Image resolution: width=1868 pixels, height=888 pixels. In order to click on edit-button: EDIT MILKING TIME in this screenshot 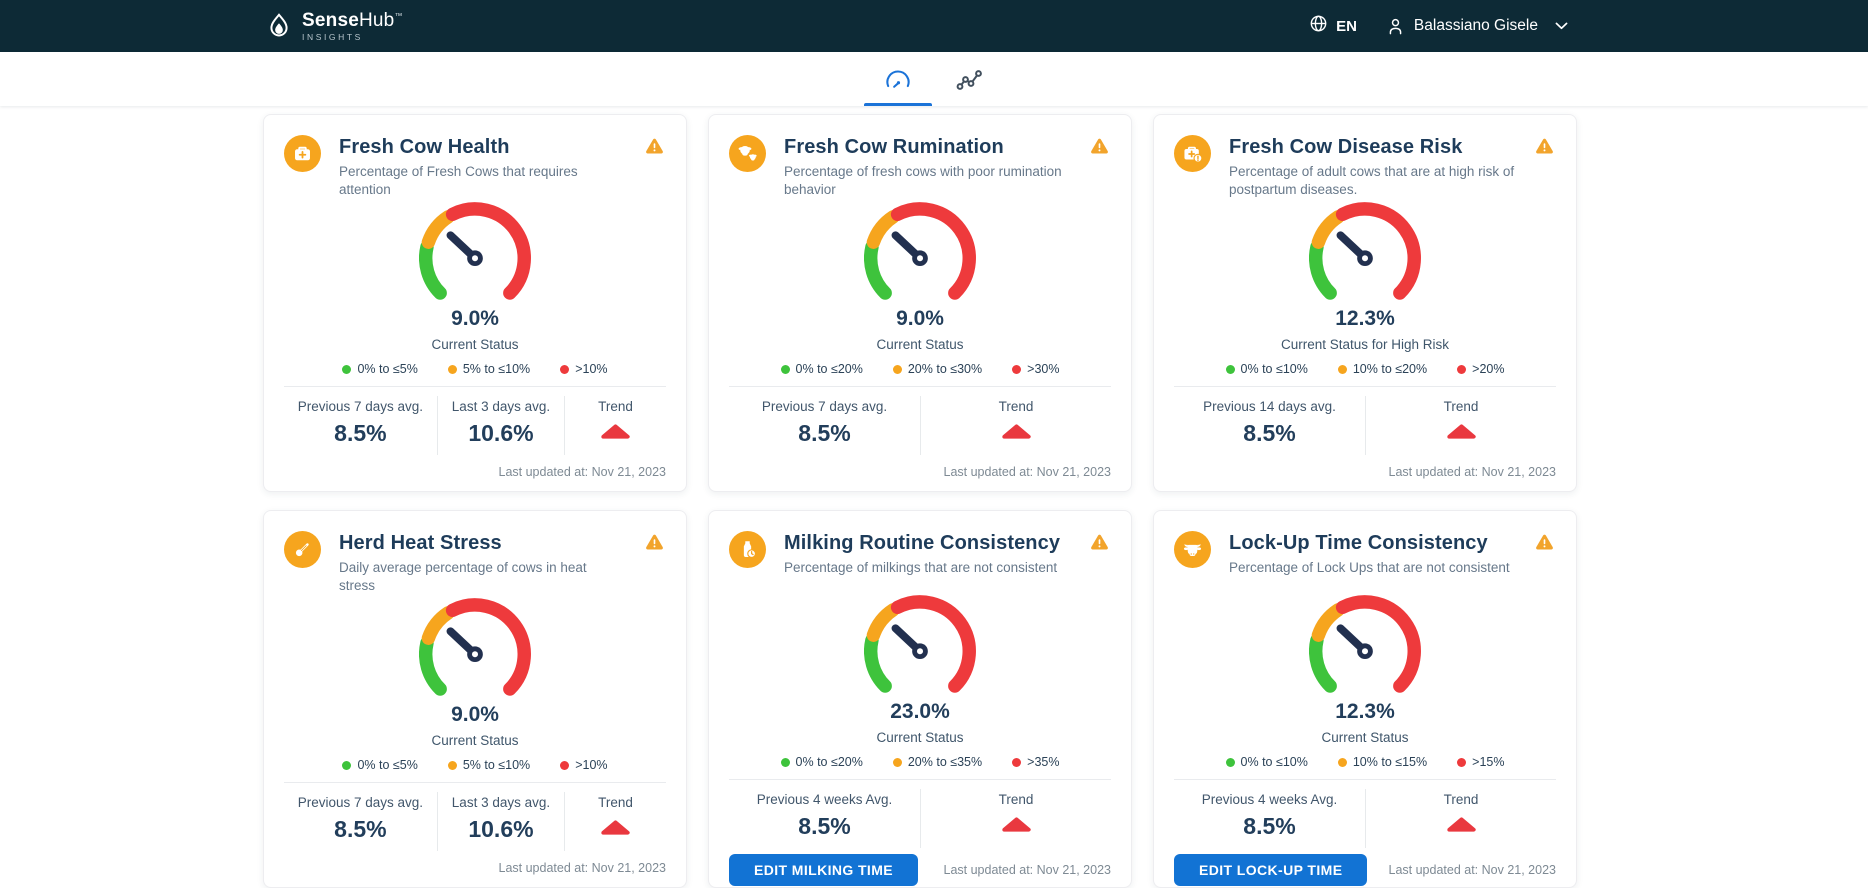, I will do `click(824, 870)`.